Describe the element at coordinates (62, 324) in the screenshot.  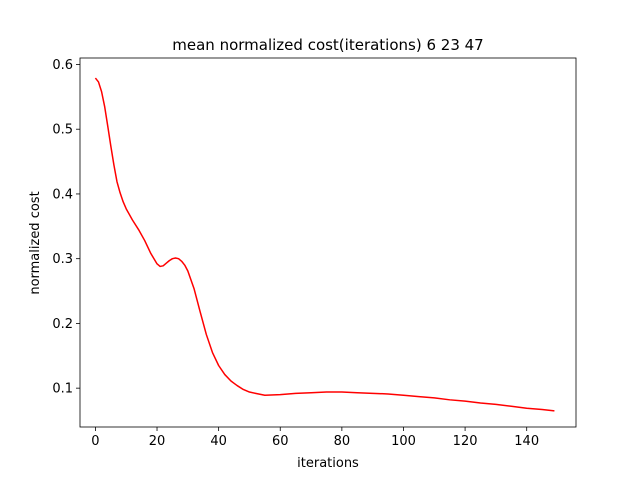
I see `y-tick-label-1: 0.2` at that location.